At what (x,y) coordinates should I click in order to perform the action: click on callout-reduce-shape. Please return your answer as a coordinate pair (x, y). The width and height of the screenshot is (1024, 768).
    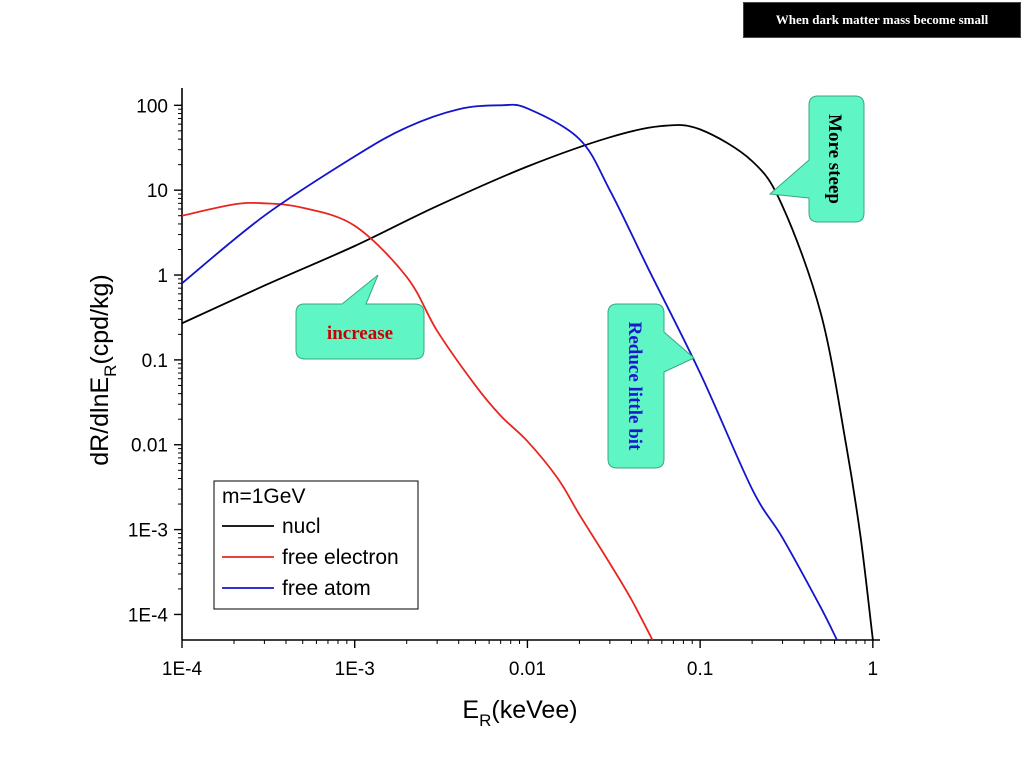
    Looking at the image, I should click on (651, 386).